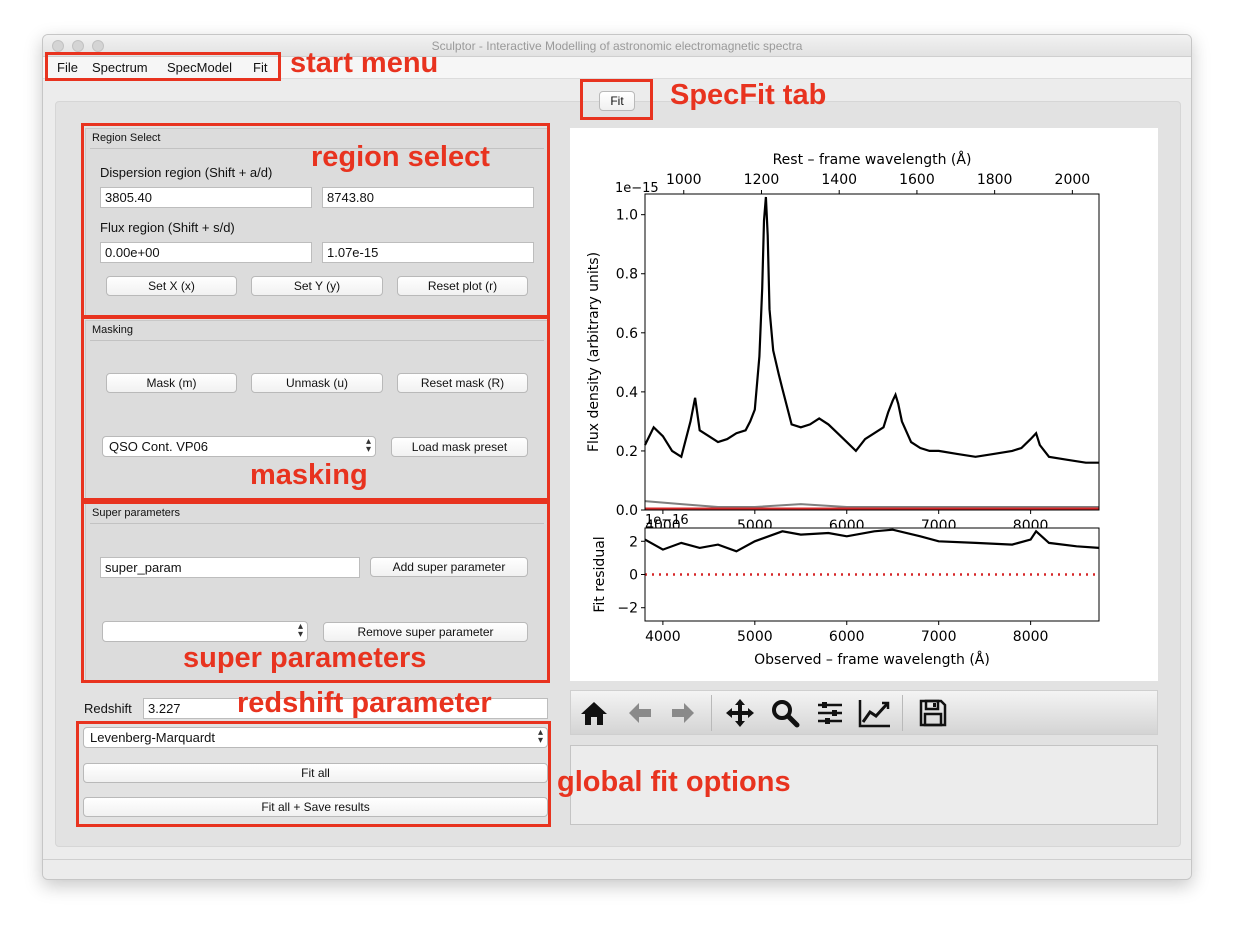 The height and width of the screenshot is (930, 1234). What do you see at coordinates (637, 188) in the screenshot?
I see `y-offset-label: 1e−15` at bounding box center [637, 188].